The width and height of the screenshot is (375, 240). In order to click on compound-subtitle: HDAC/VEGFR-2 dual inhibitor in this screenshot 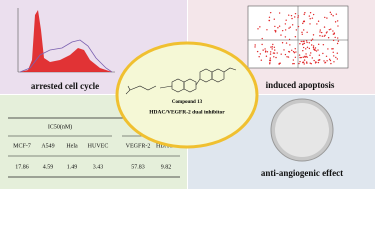, I will do `click(187, 112)`.